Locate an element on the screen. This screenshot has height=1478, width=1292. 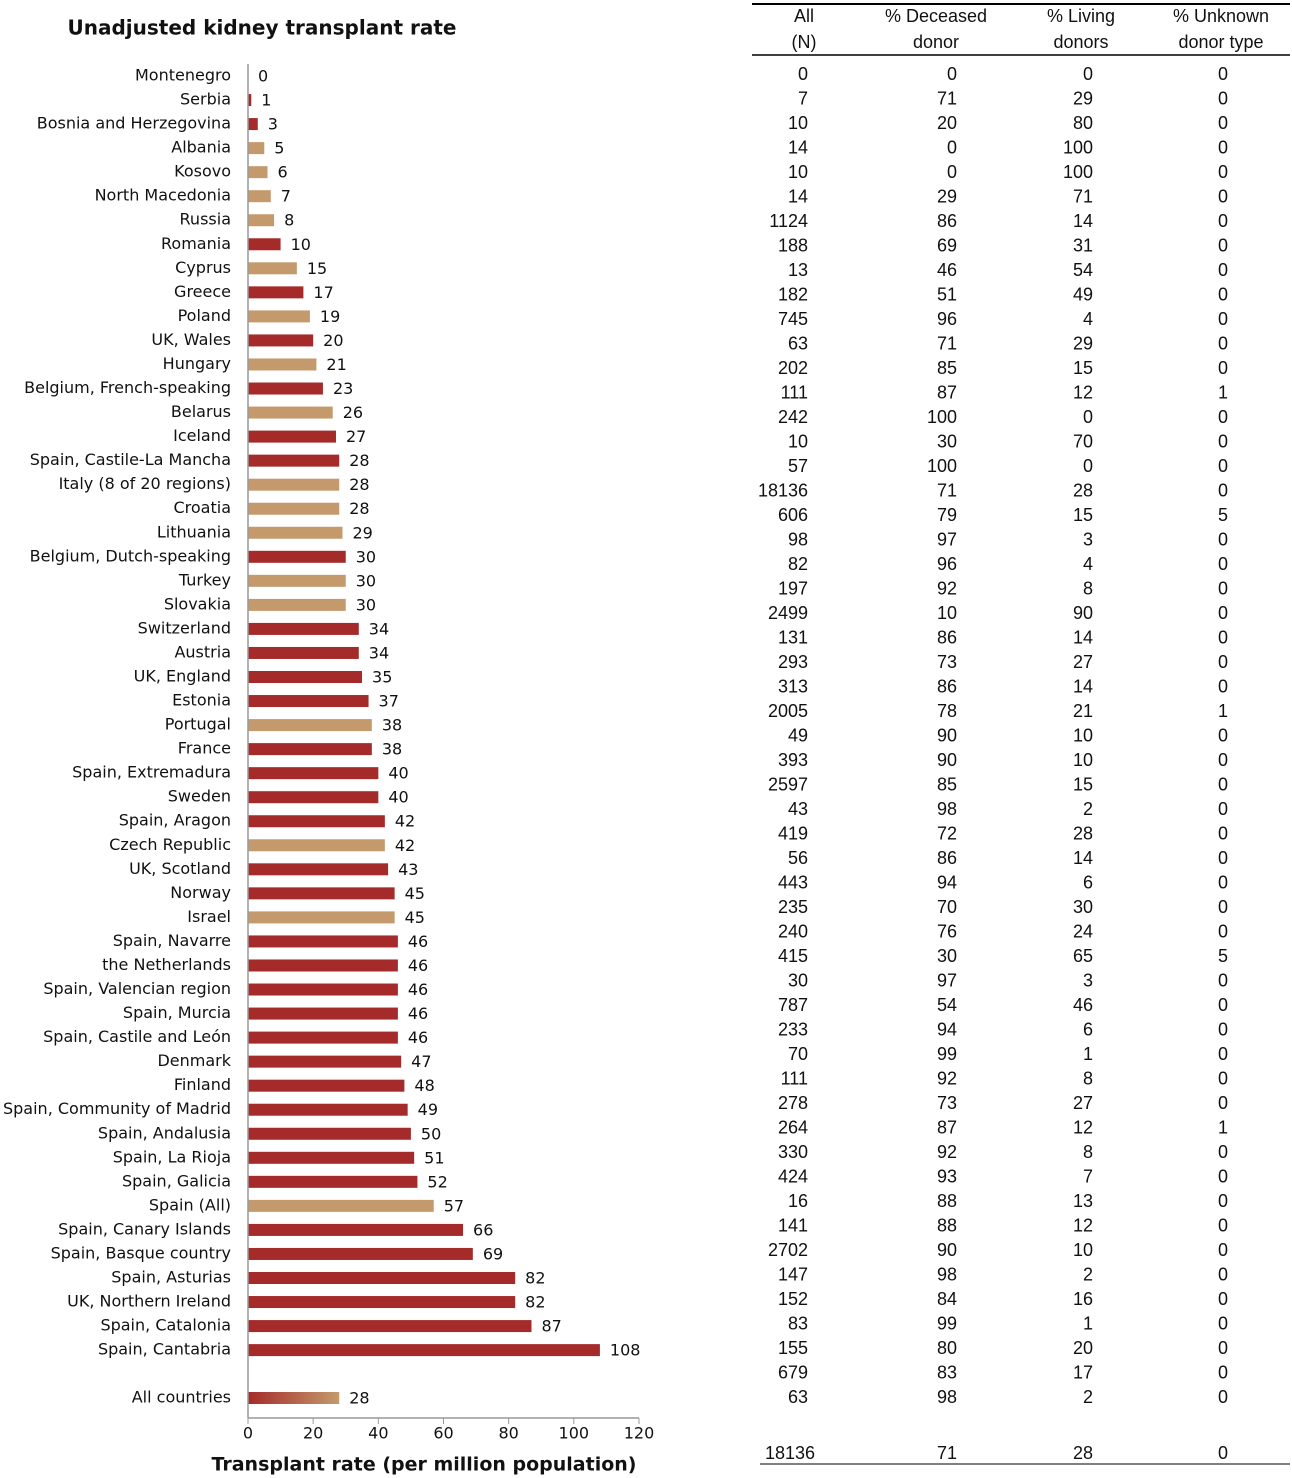
table-cell: 240 is located at coordinates (793, 931).